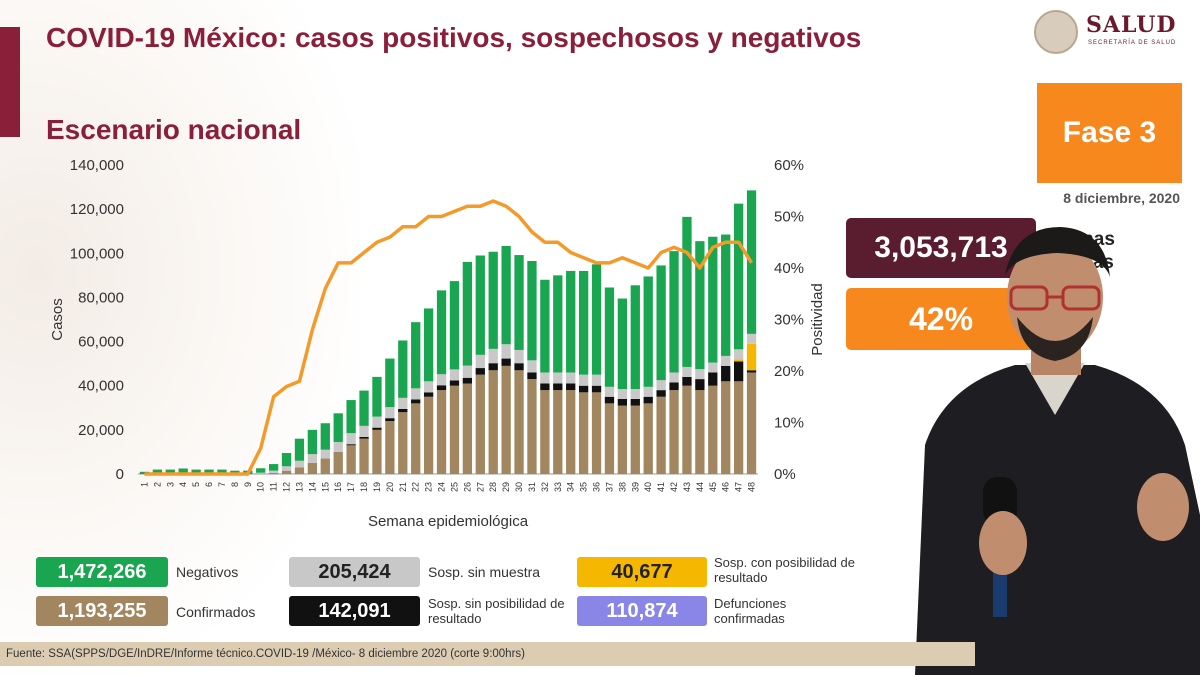  I want to click on legend-defunciones-label: Defunciones confirmadas, so click(750, 611).